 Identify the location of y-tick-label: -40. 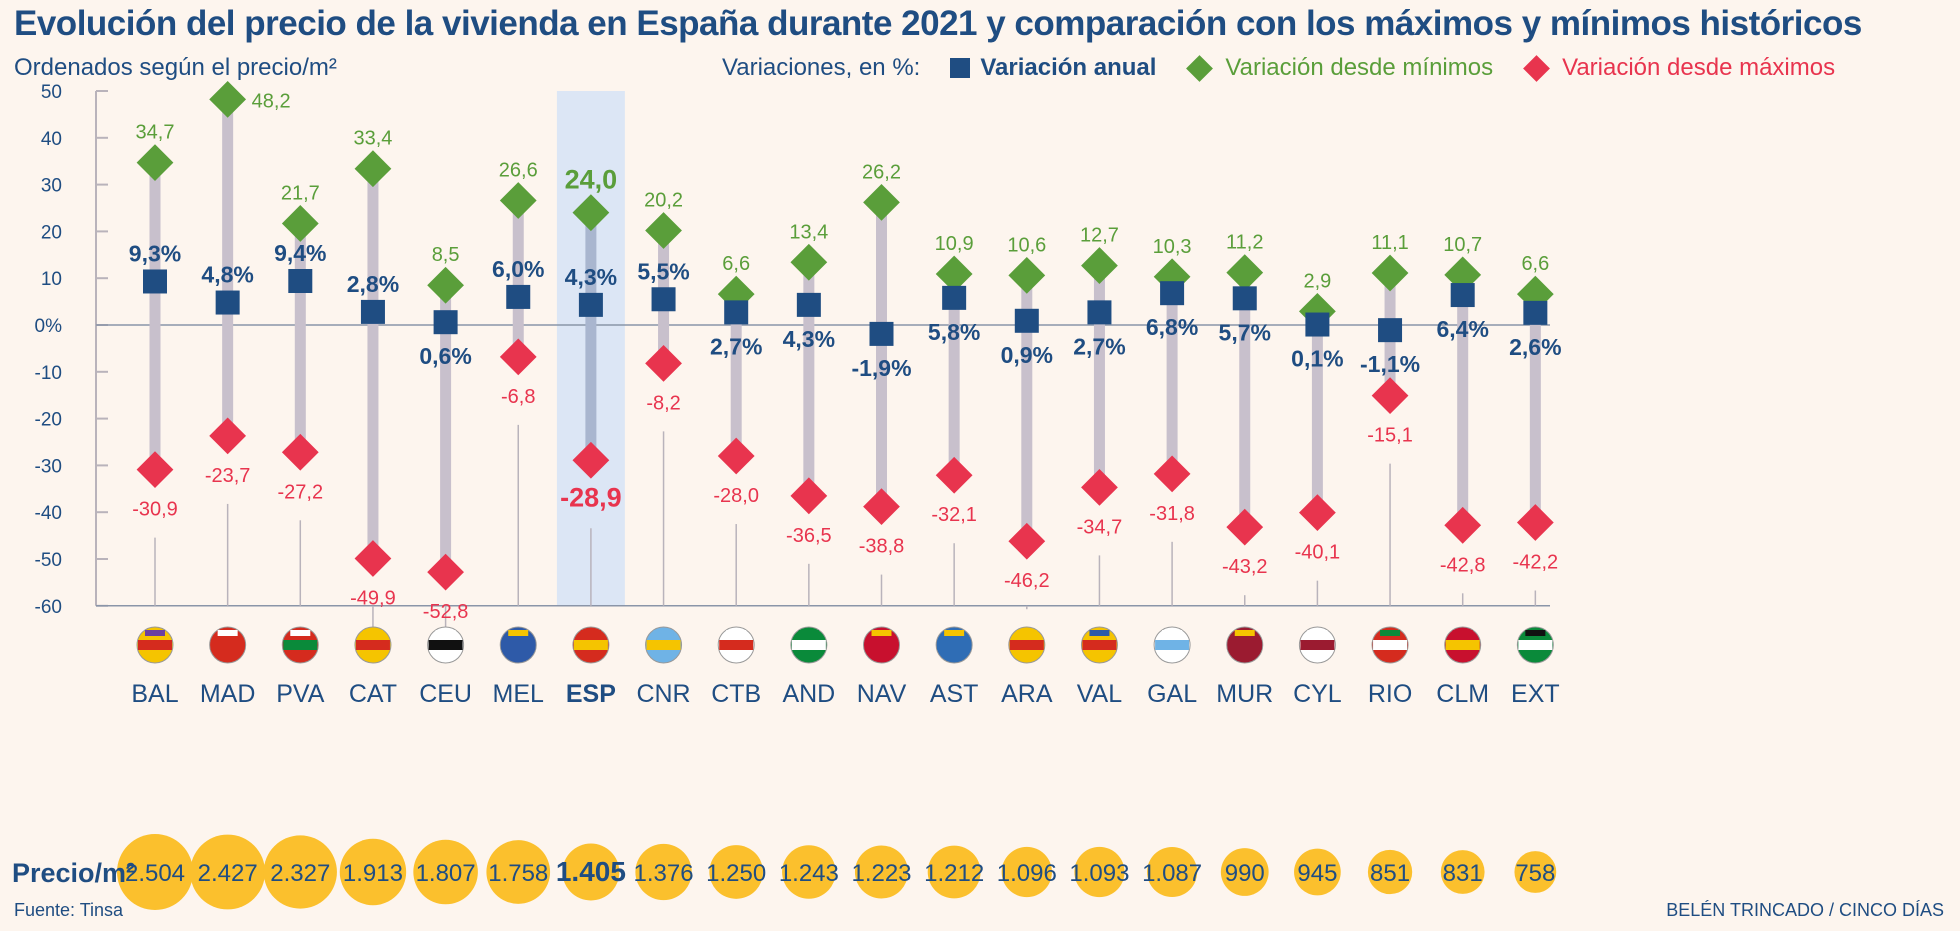
(48, 513).